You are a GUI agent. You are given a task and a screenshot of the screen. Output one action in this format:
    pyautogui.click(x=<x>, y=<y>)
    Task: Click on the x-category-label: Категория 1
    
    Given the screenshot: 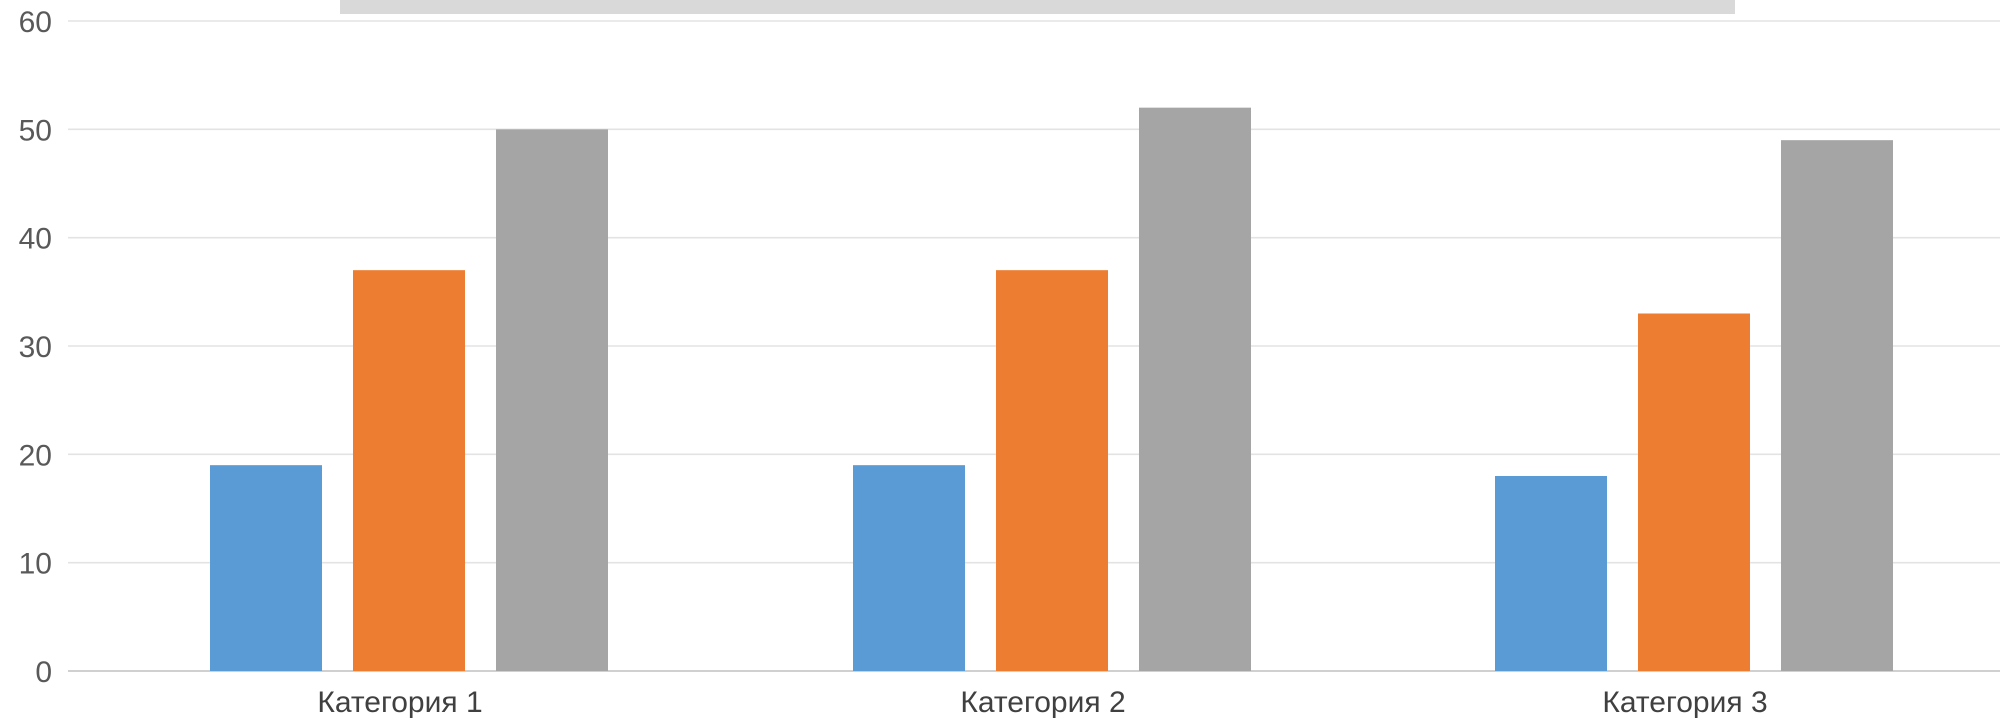 What is the action you would take?
    pyautogui.click(x=399, y=702)
    